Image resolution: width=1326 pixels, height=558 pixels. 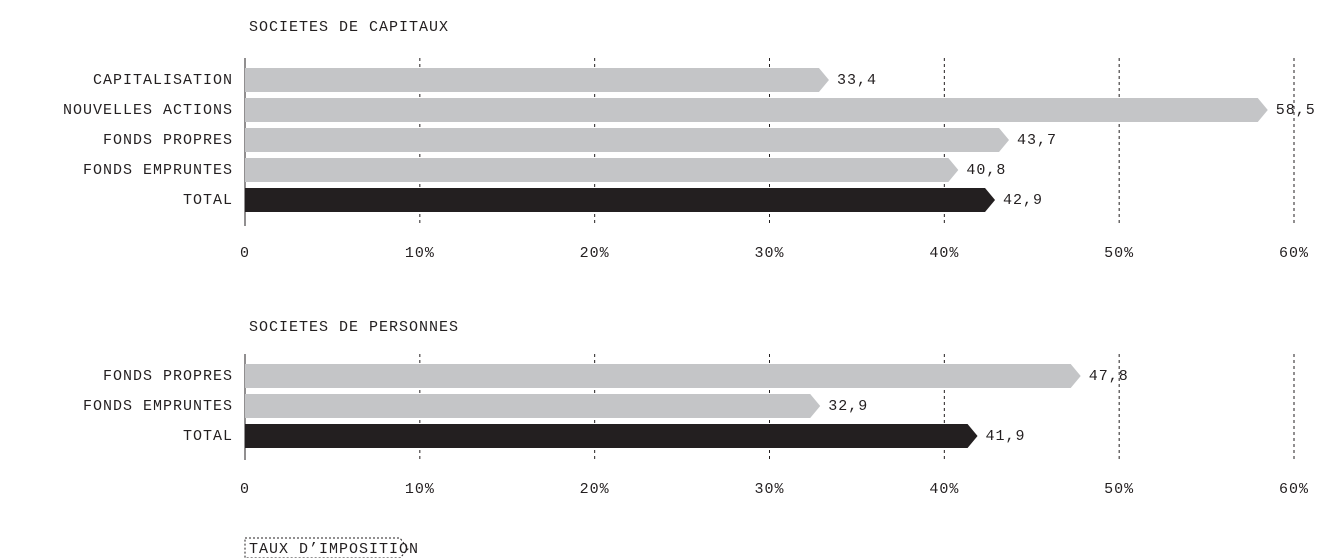 I want to click on value-label: 32,9, so click(x=848, y=406).